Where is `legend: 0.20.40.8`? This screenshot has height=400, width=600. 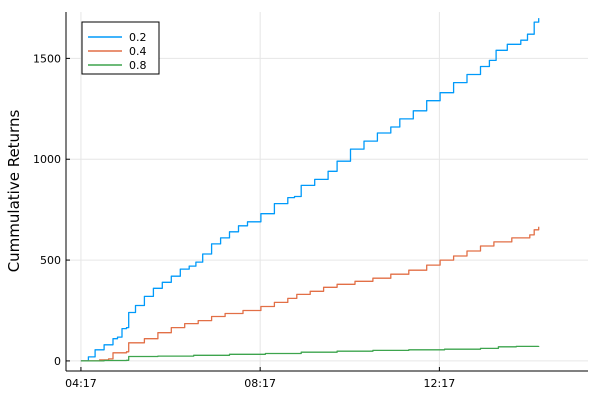 legend: 0.20.40.8 is located at coordinates (120, 48).